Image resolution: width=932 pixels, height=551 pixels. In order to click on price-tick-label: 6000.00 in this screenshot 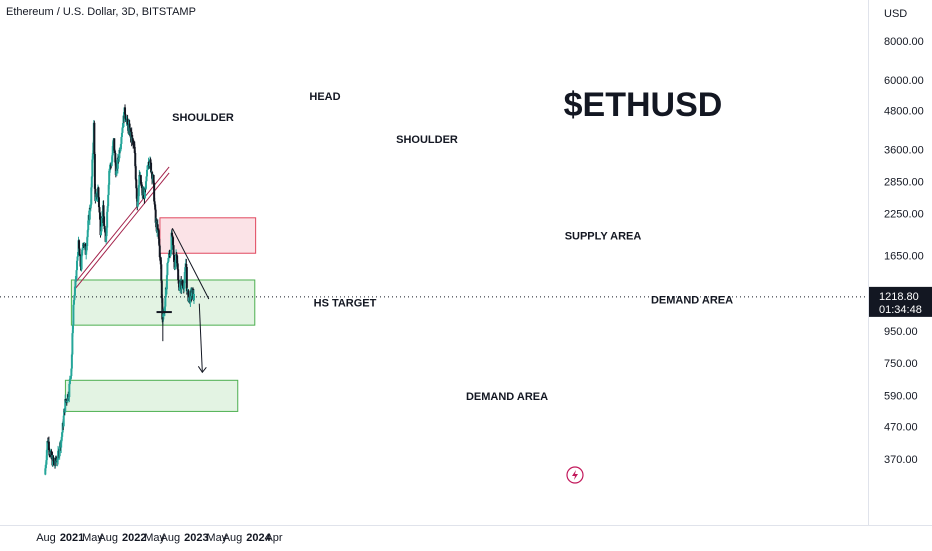, I will do `click(904, 81)`.